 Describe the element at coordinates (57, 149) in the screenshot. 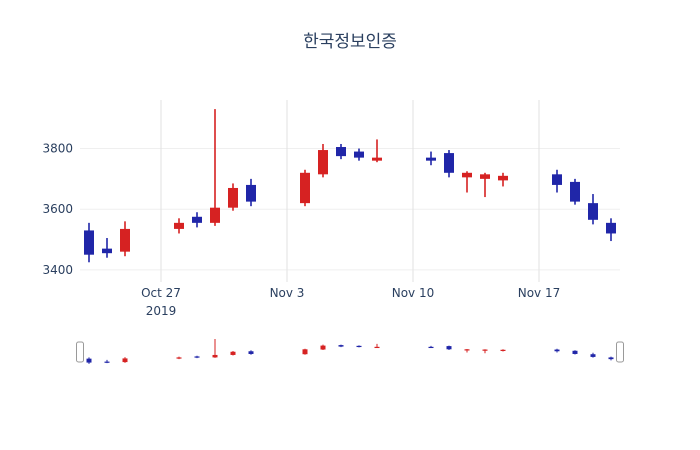

I see `y-tick-label: 3800` at that location.